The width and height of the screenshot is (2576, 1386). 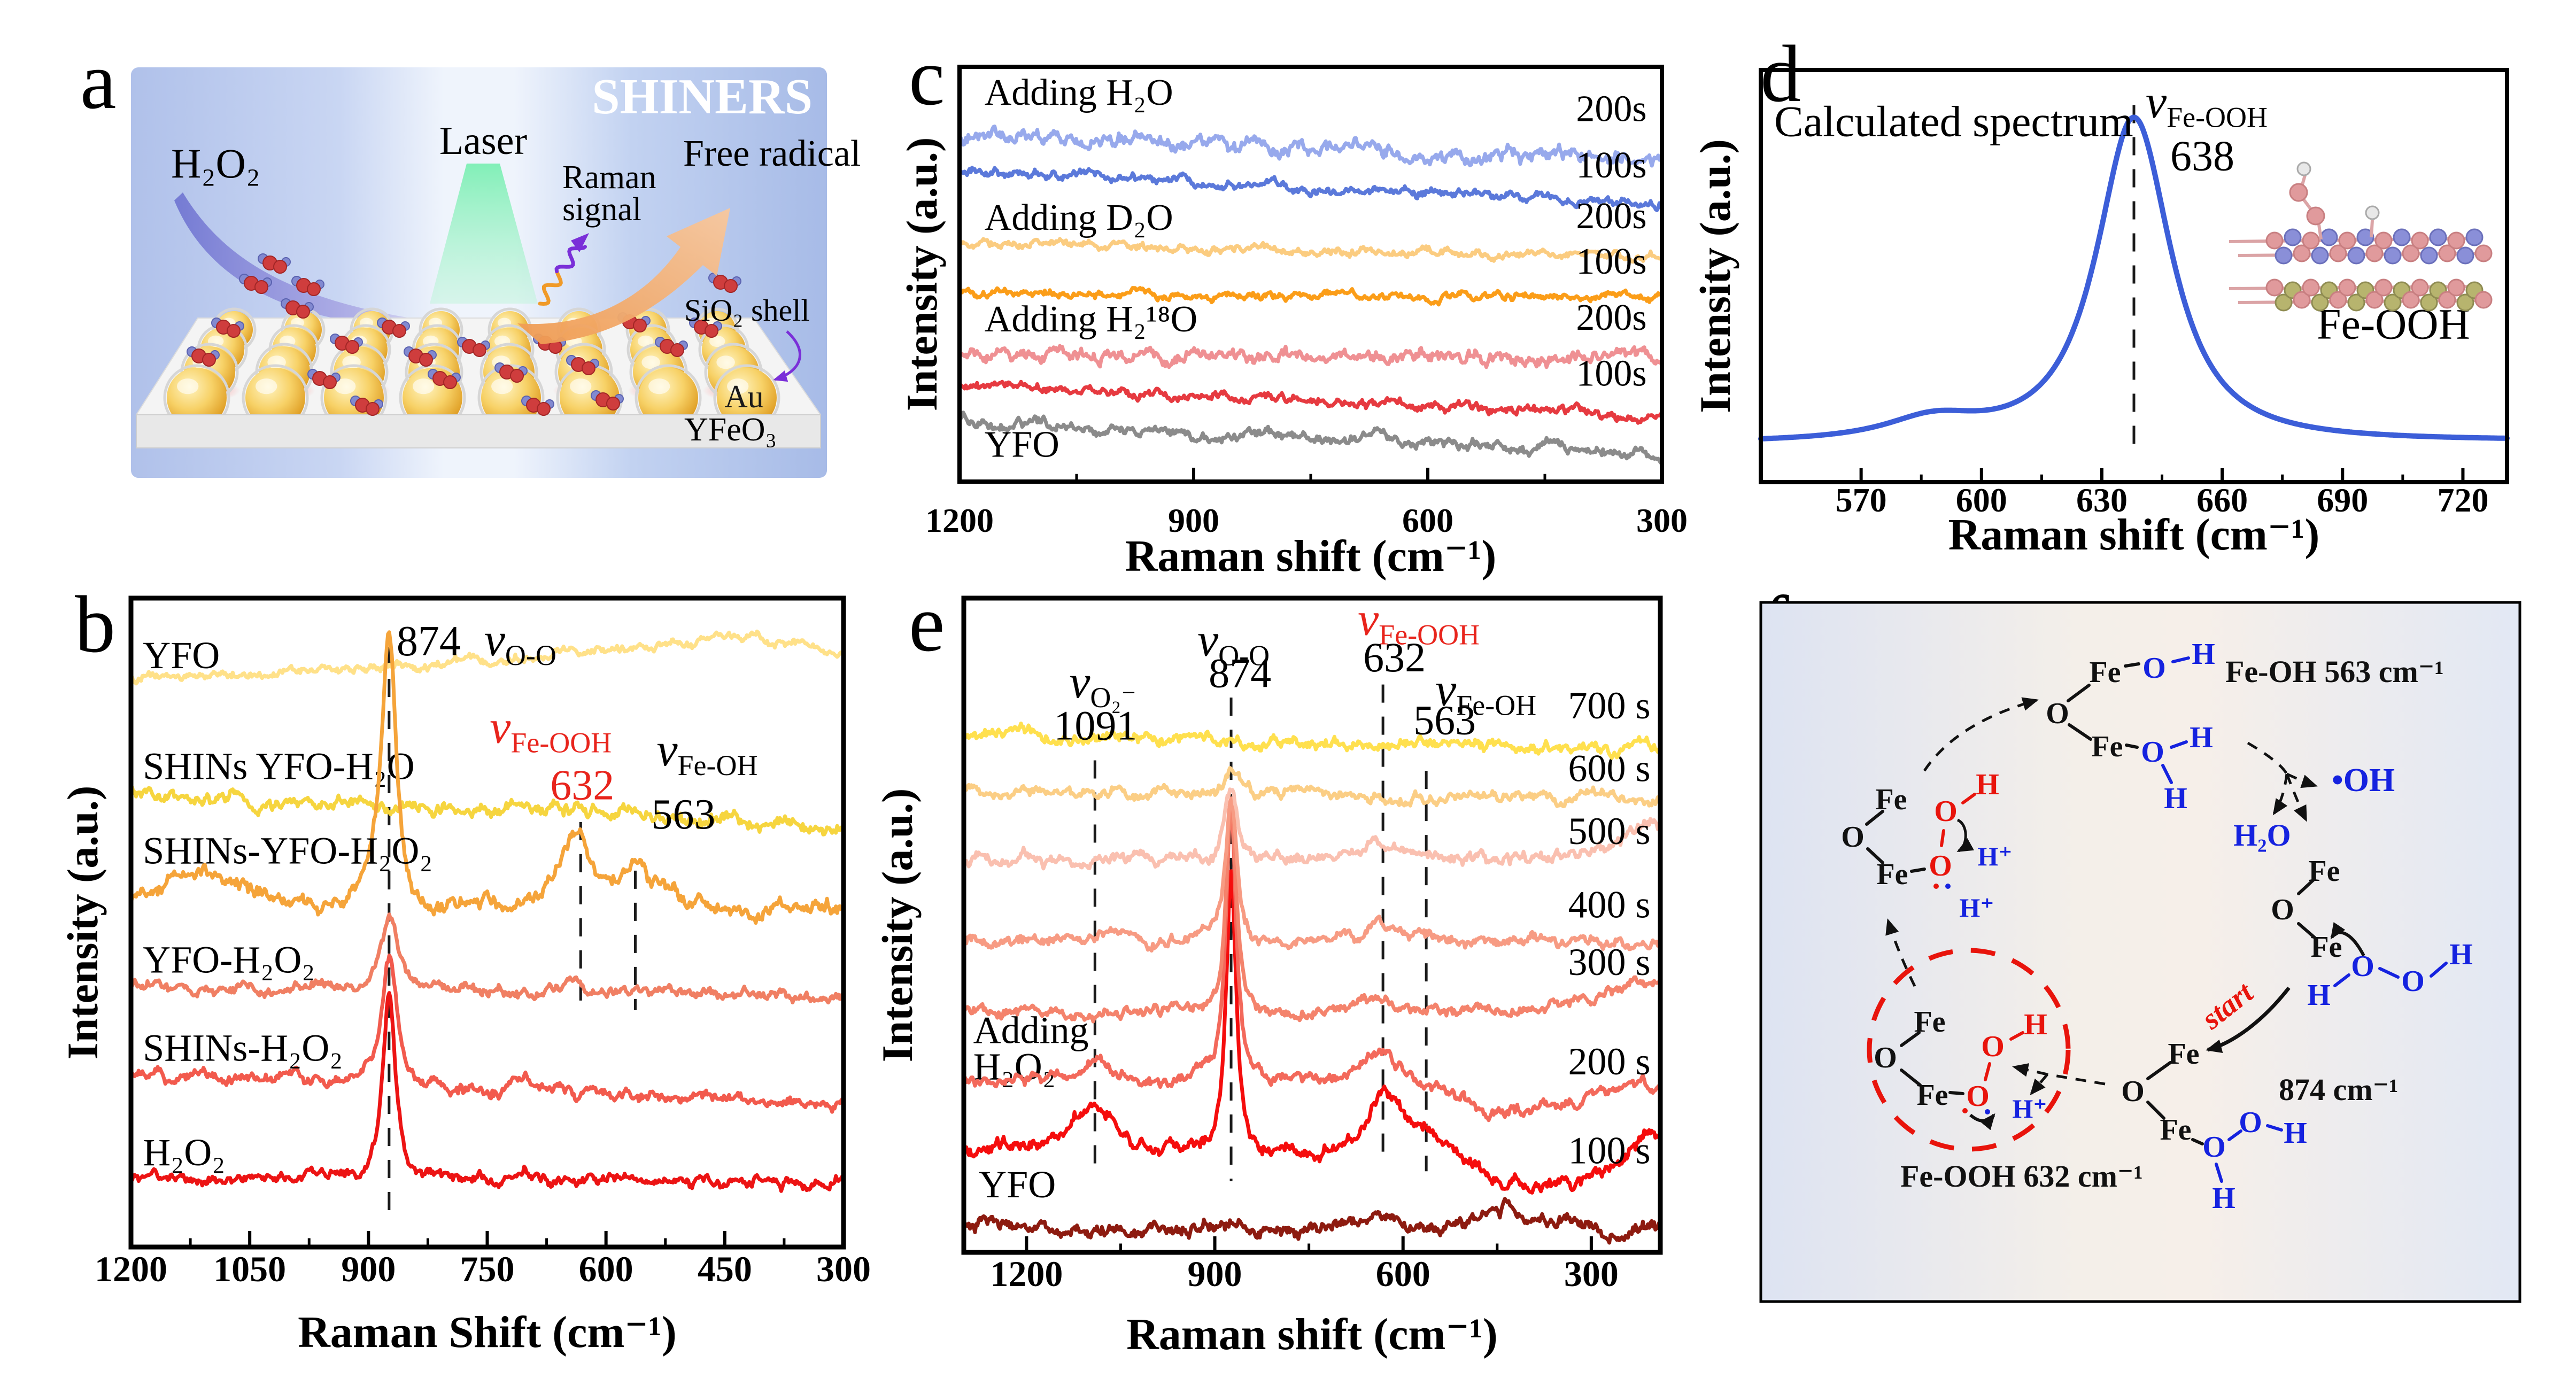 What do you see at coordinates (1993, 1046) in the screenshot?
I see `atom-label-fe-ooh-circle: O` at bounding box center [1993, 1046].